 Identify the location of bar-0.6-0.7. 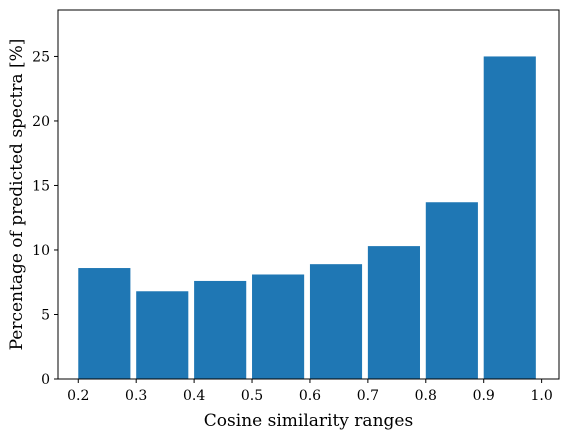
(336, 321).